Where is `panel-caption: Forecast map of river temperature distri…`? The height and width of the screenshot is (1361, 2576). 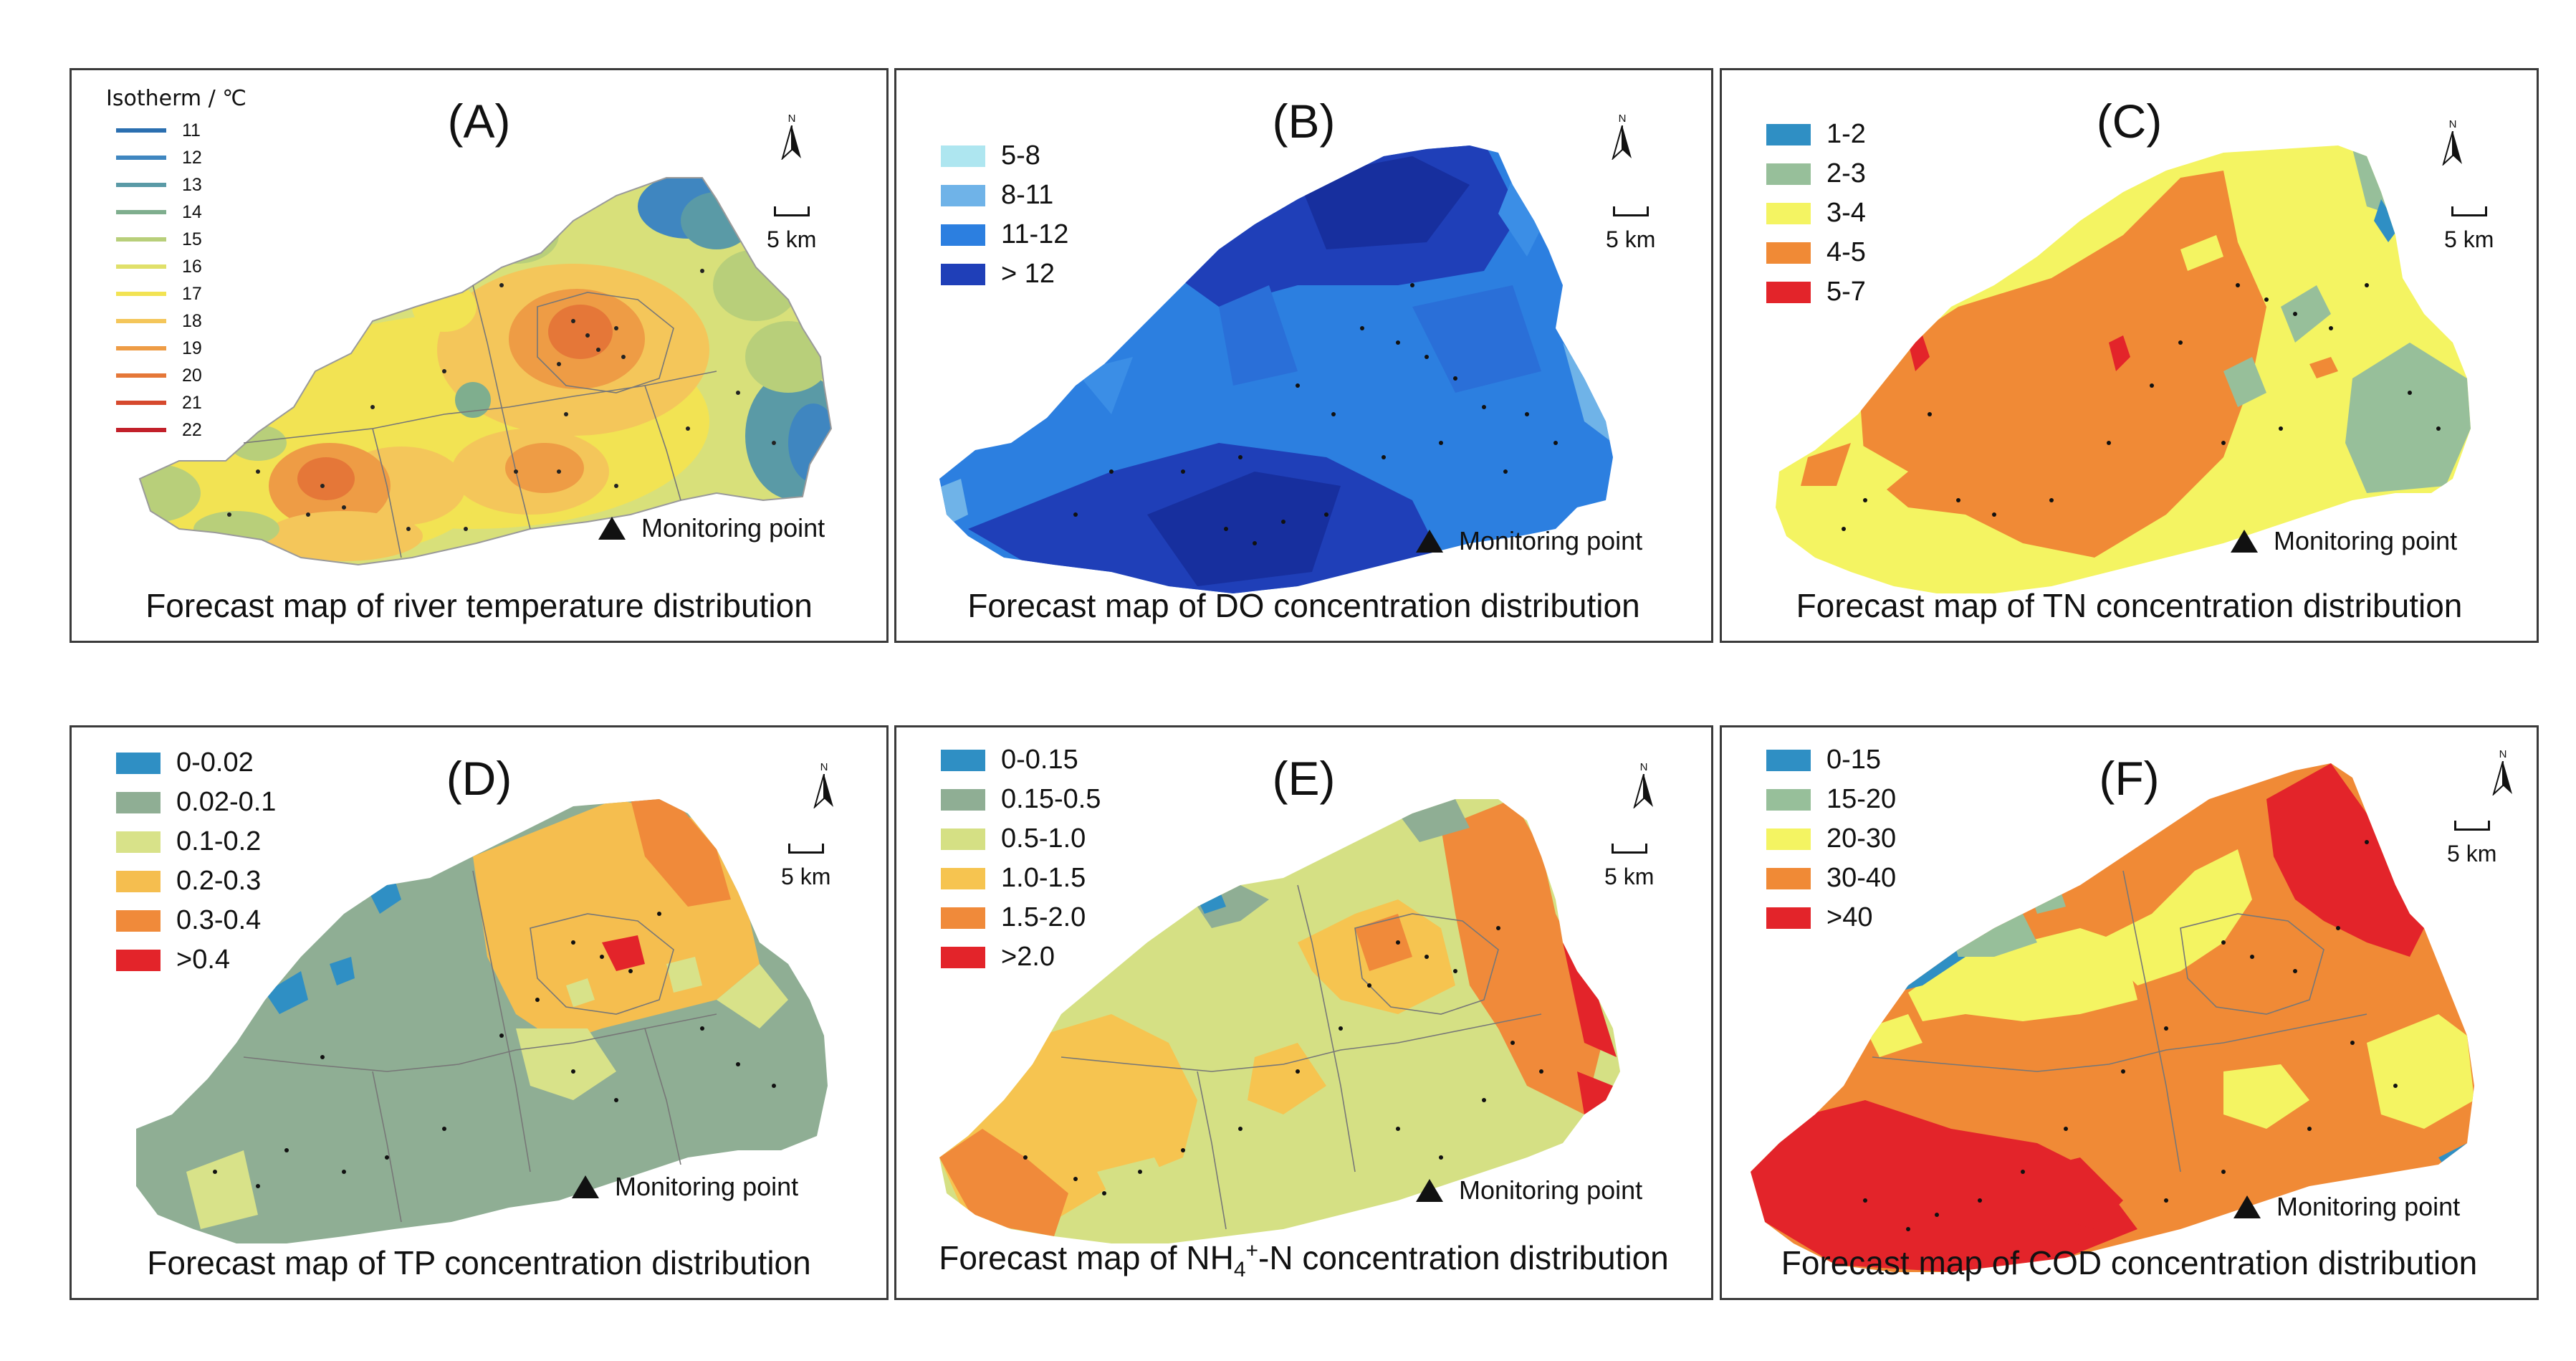 panel-caption: Forecast map of river temperature distri… is located at coordinates (479, 605).